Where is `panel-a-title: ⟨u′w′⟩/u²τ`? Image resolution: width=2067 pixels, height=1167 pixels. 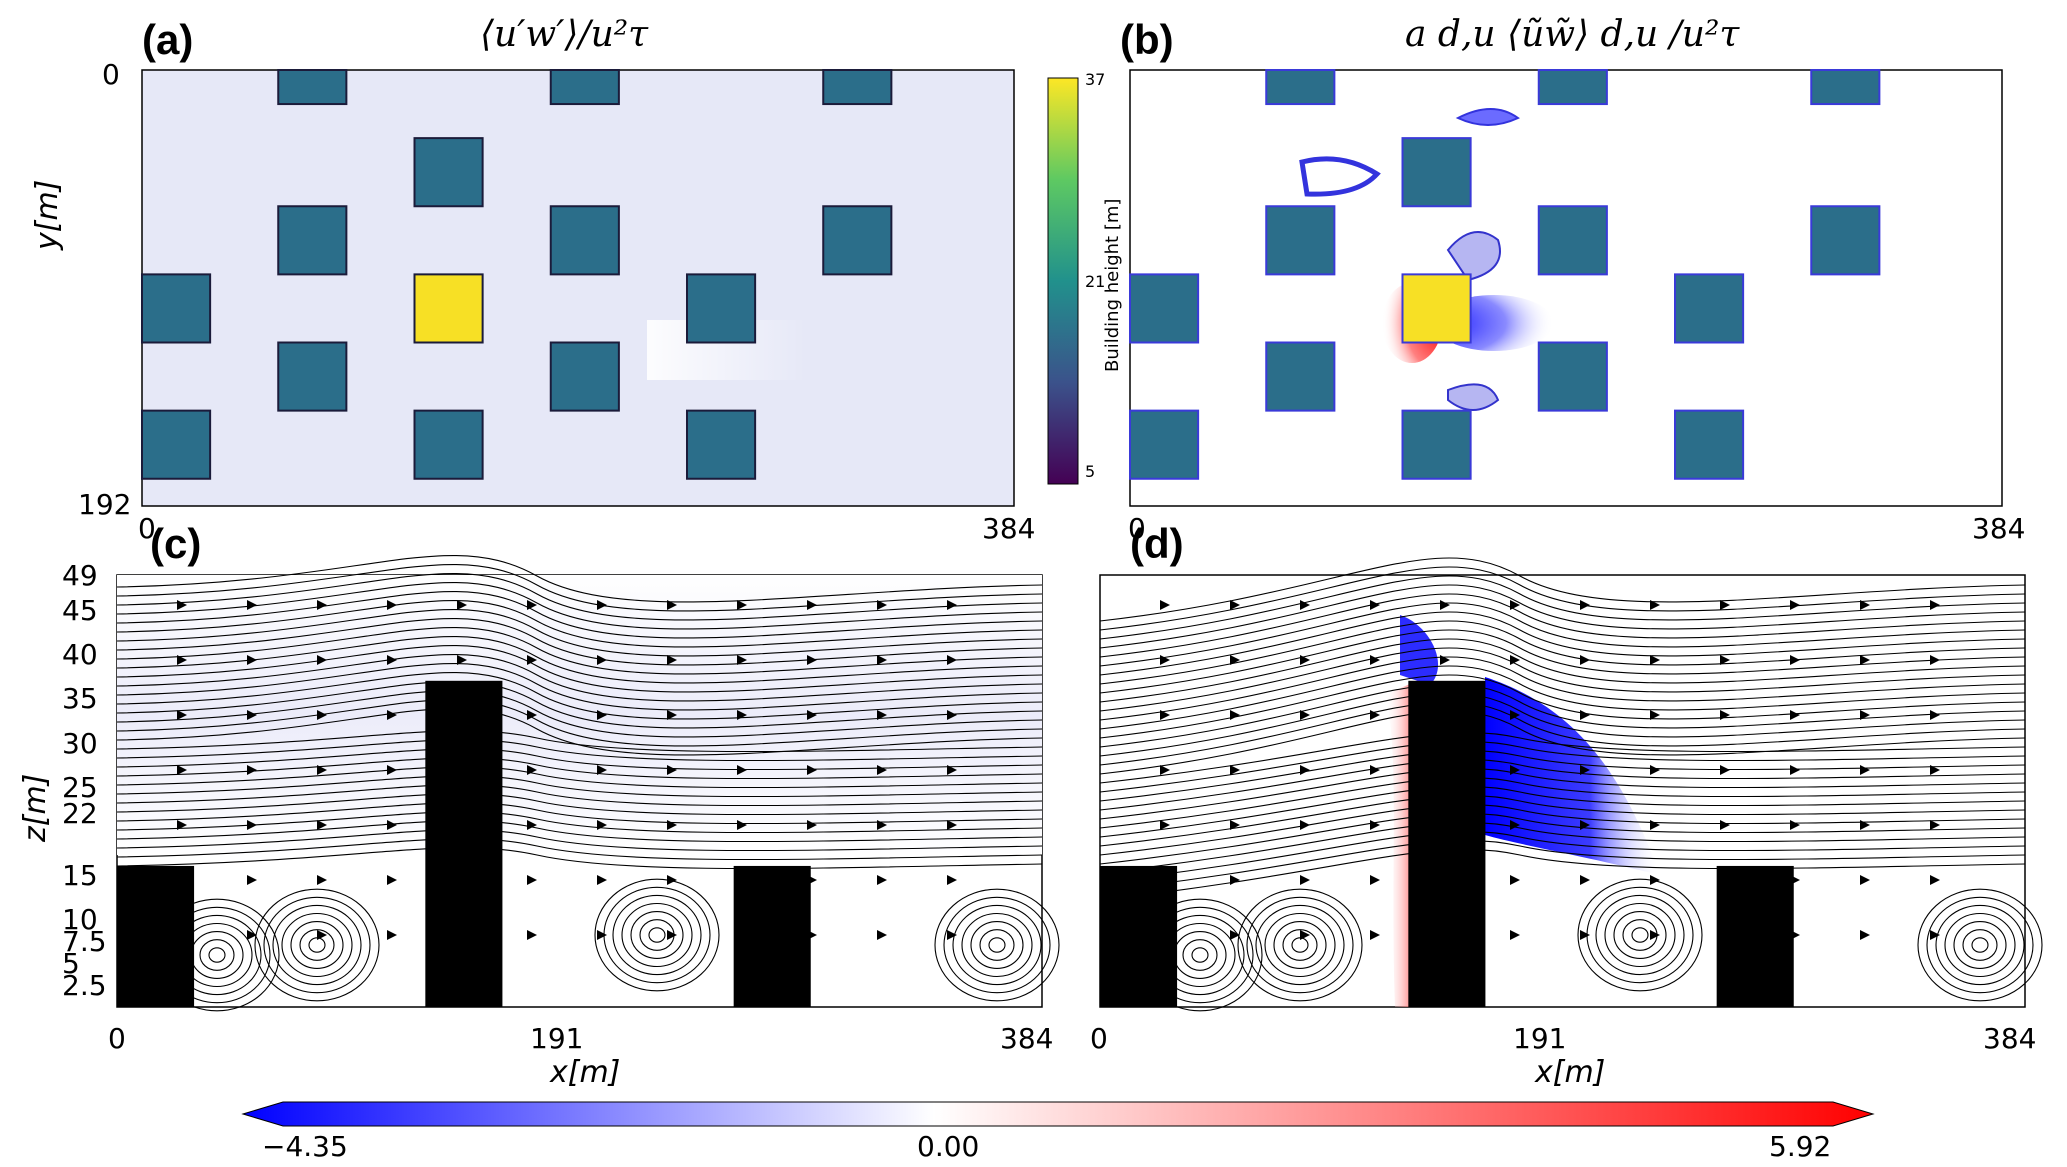 panel-a-title: ⟨u′w′⟩/u²τ is located at coordinates (564, 34).